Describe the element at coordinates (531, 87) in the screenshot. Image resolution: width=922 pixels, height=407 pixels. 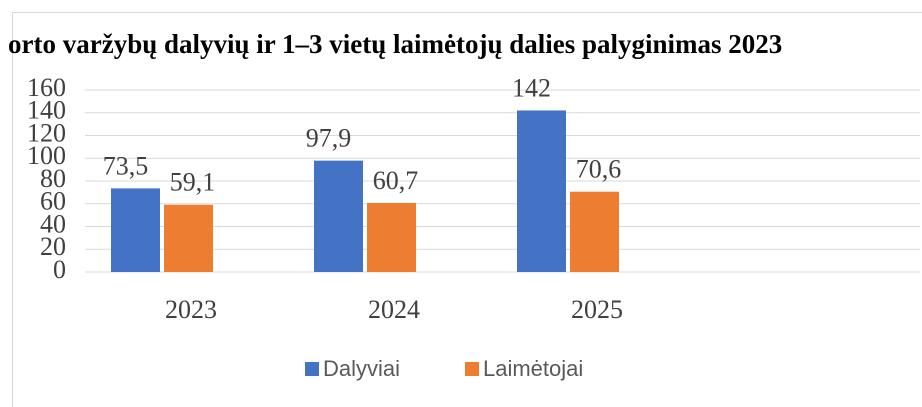
I see `value-label: 142` at that location.